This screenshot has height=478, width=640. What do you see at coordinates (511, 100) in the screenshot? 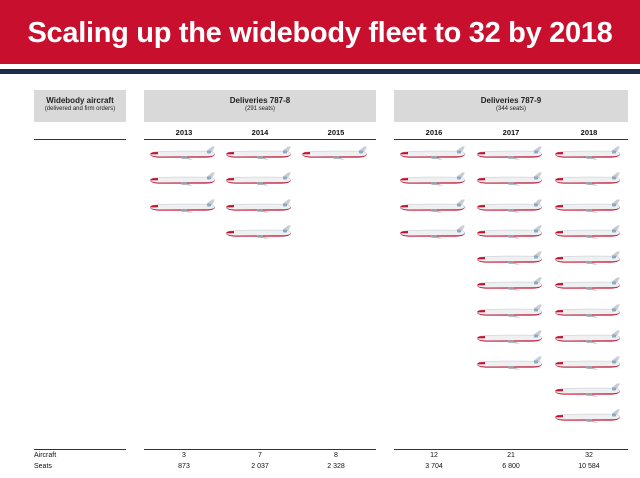
I see `group-title-787-9: Deliveries 787-9` at bounding box center [511, 100].